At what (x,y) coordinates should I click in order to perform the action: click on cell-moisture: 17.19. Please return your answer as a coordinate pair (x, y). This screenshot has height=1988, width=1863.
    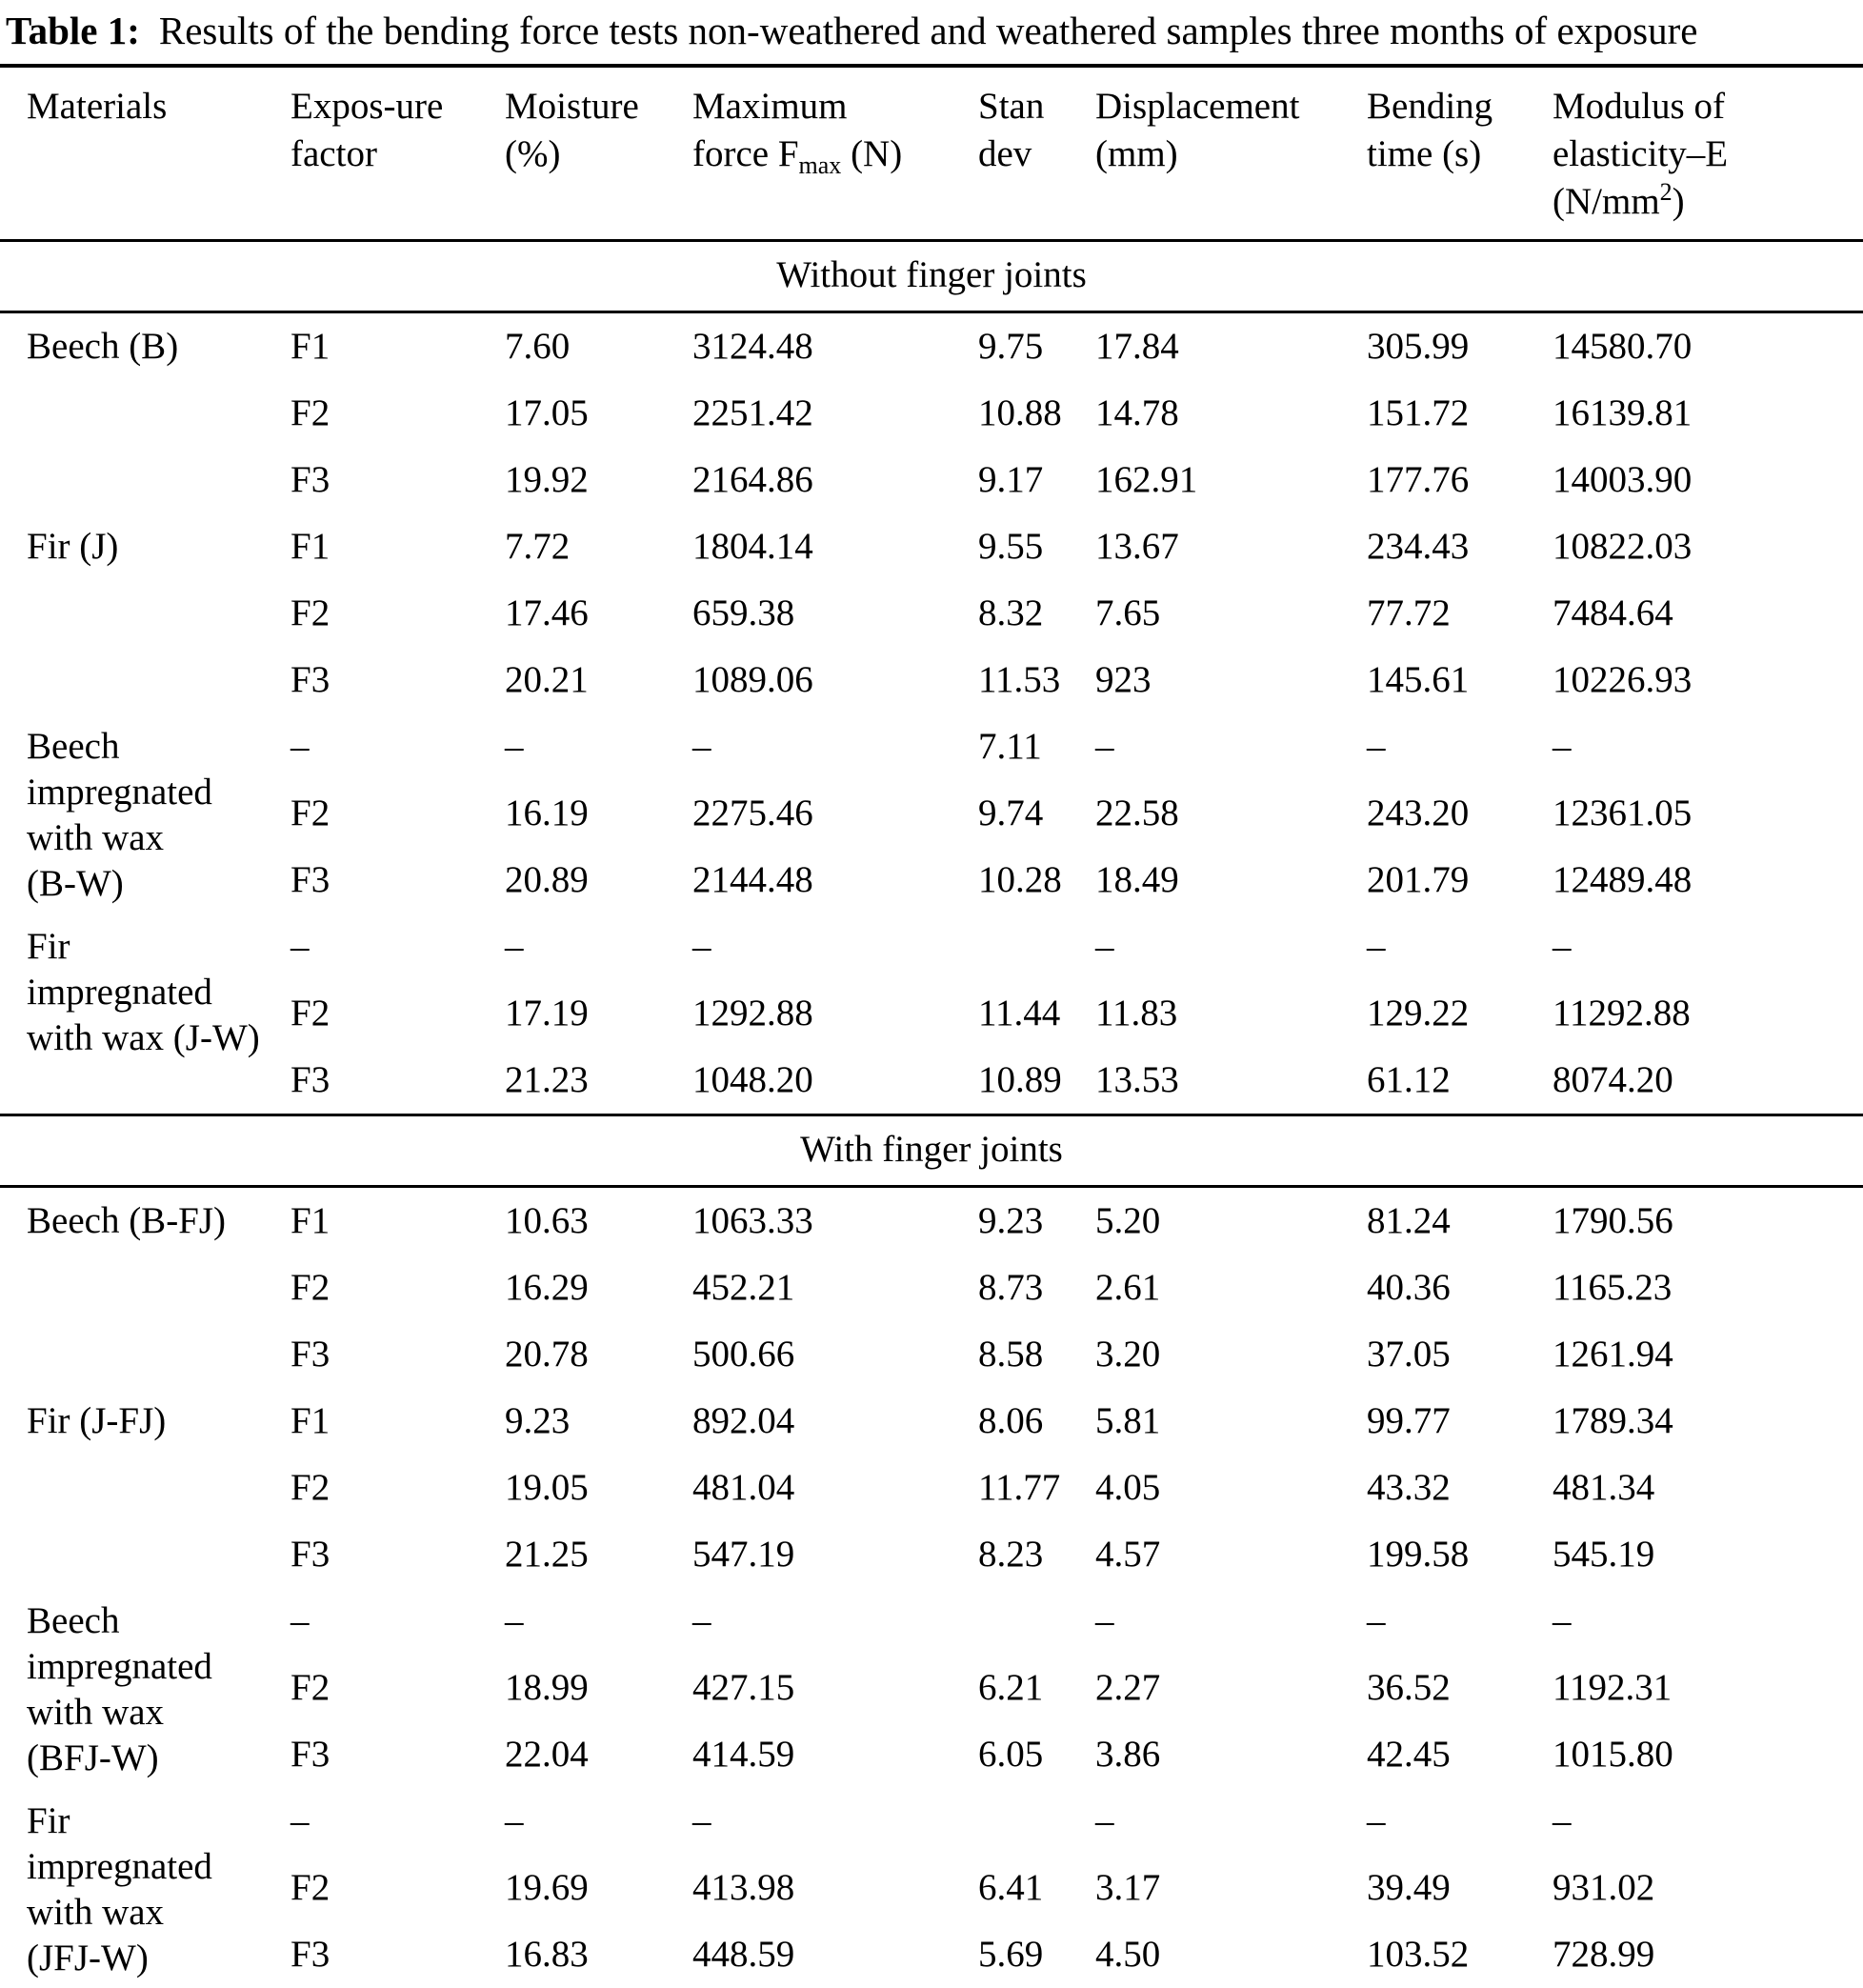
    Looking at the image, I should click on (547, 1014).